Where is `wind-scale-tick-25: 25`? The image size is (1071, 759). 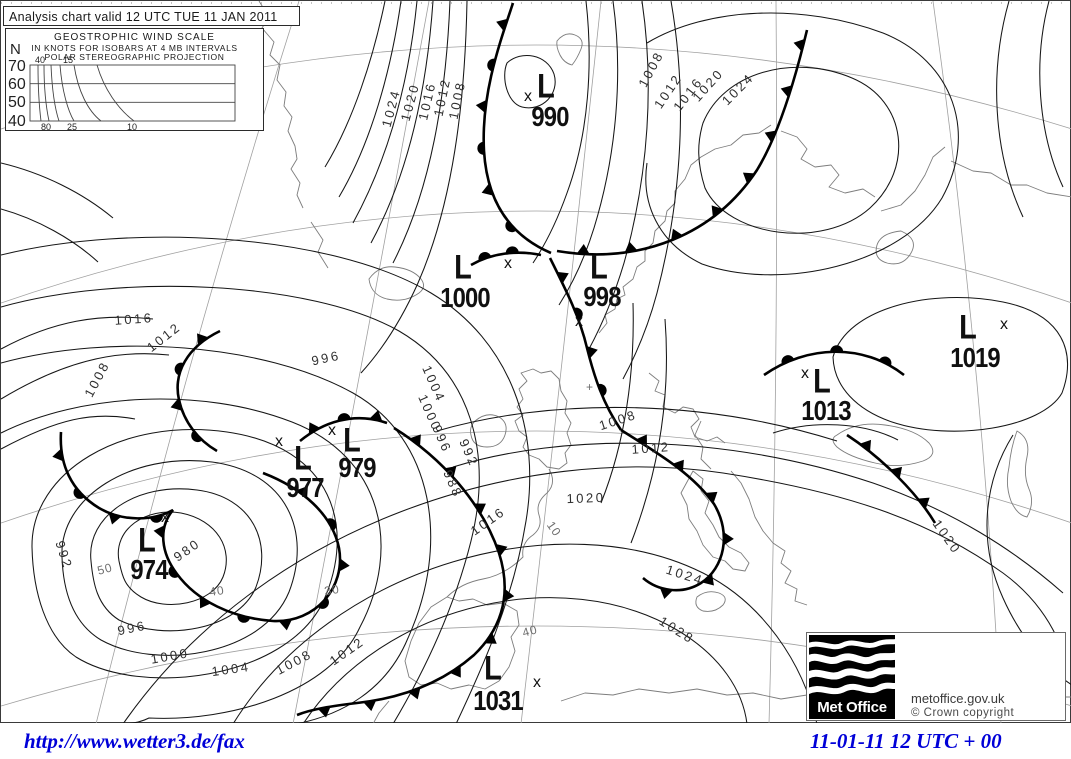
wind-scale-tick-25: 25 is located at coordinates (72, 127).